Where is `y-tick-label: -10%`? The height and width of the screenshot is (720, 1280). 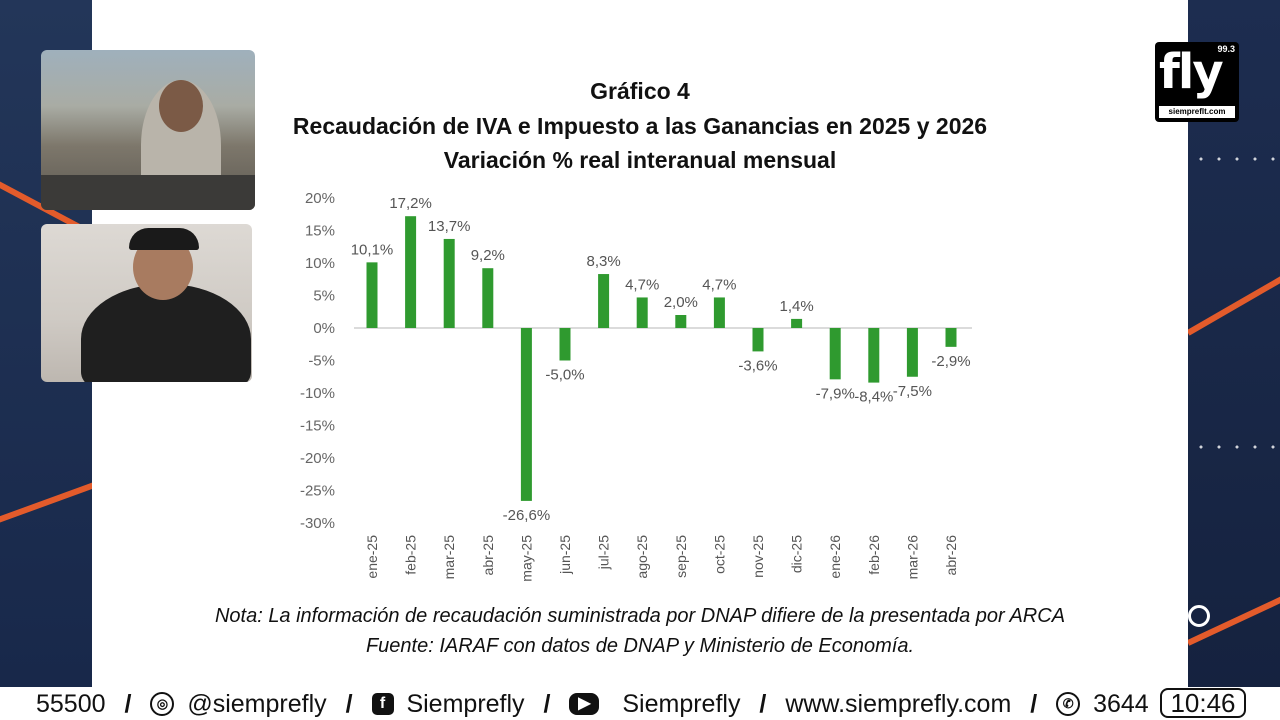 y-tick-label: -10% is located at coordinates (317, 393).